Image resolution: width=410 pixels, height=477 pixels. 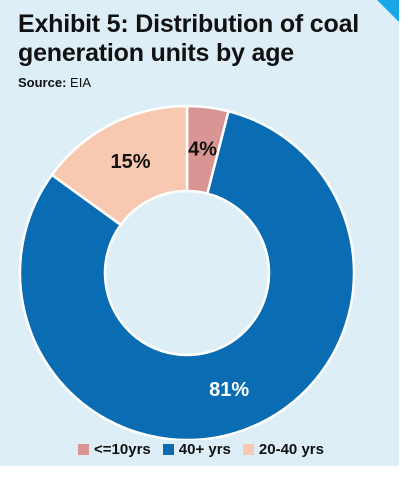 What do you see at coordinates (130, 162) in the screenshot?
I see `data-label-2: 15%` at bounding box center [130, 162].